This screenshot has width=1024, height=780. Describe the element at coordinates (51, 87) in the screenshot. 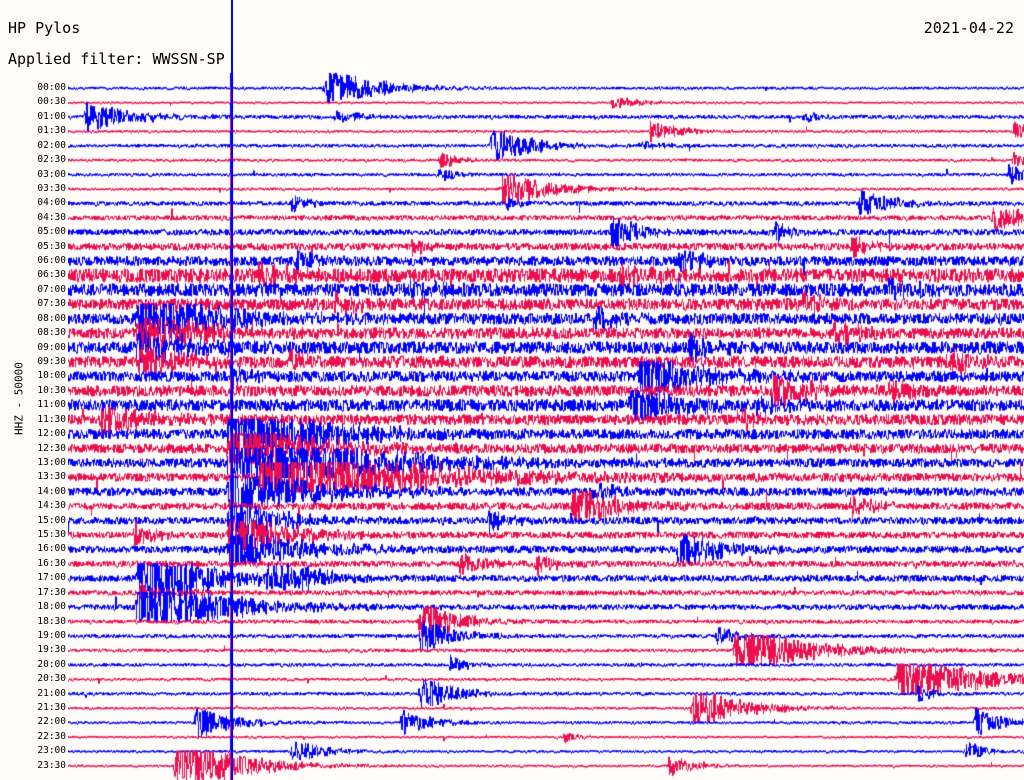

I see `time-label: 00:00` at that location.